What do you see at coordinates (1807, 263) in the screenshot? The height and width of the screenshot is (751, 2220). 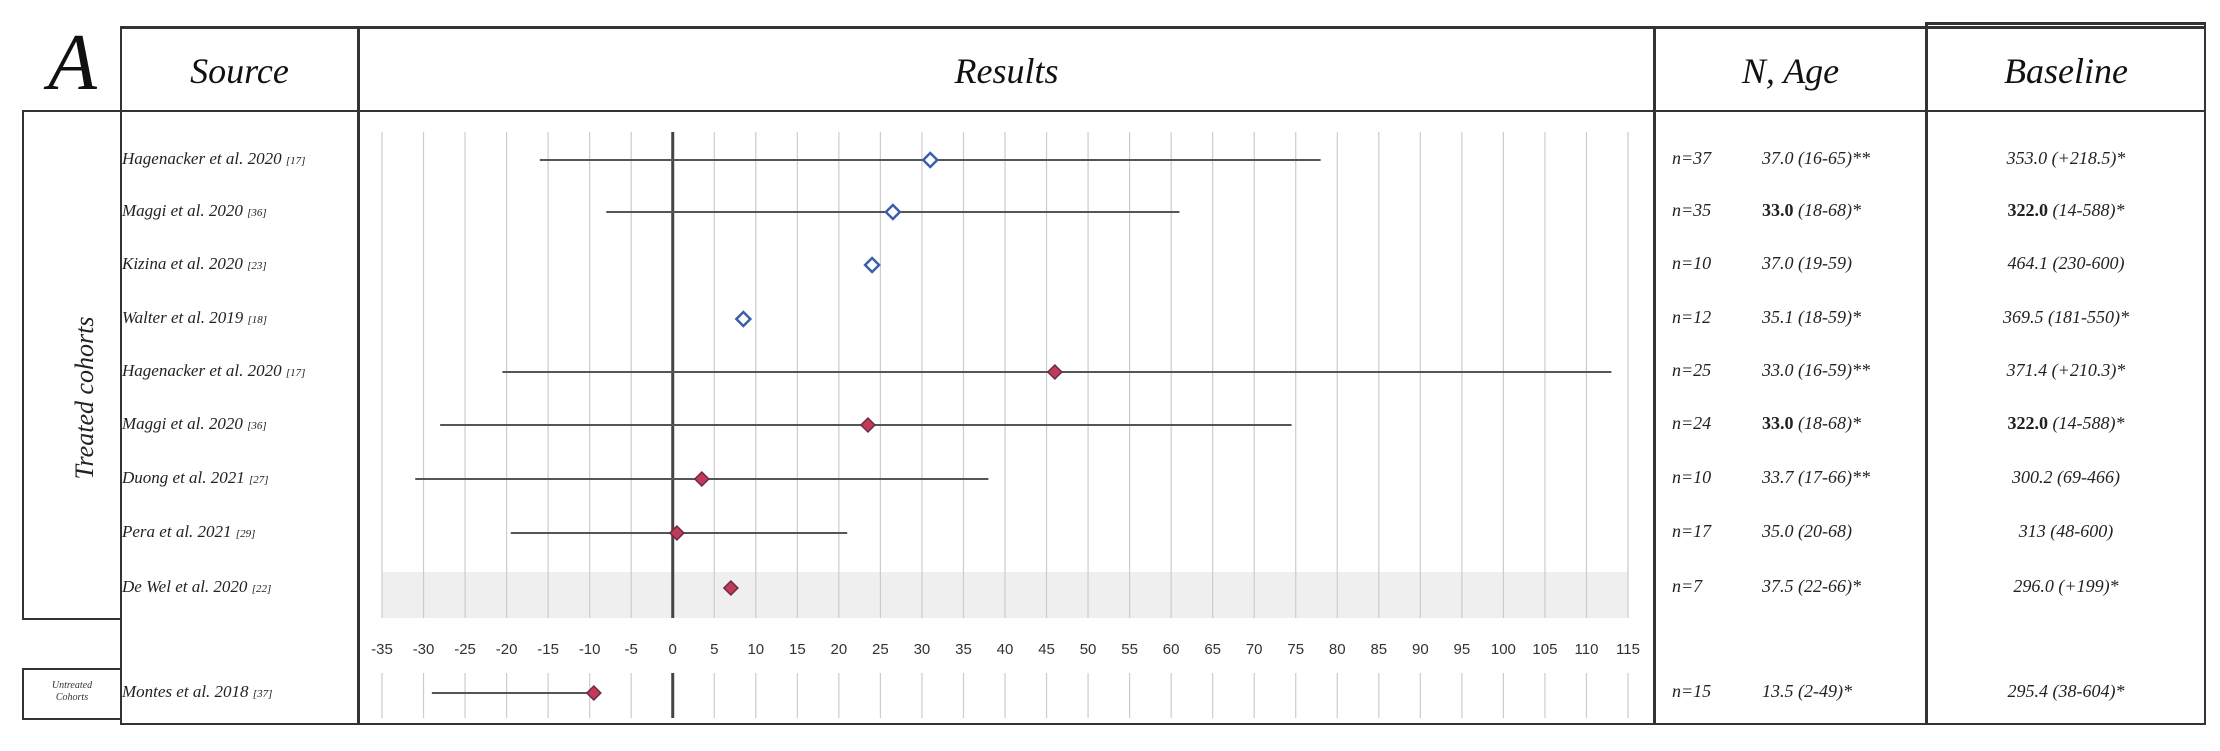 I see `age-value: 37.0 (19-59)` at bounding box center [1807, 263].